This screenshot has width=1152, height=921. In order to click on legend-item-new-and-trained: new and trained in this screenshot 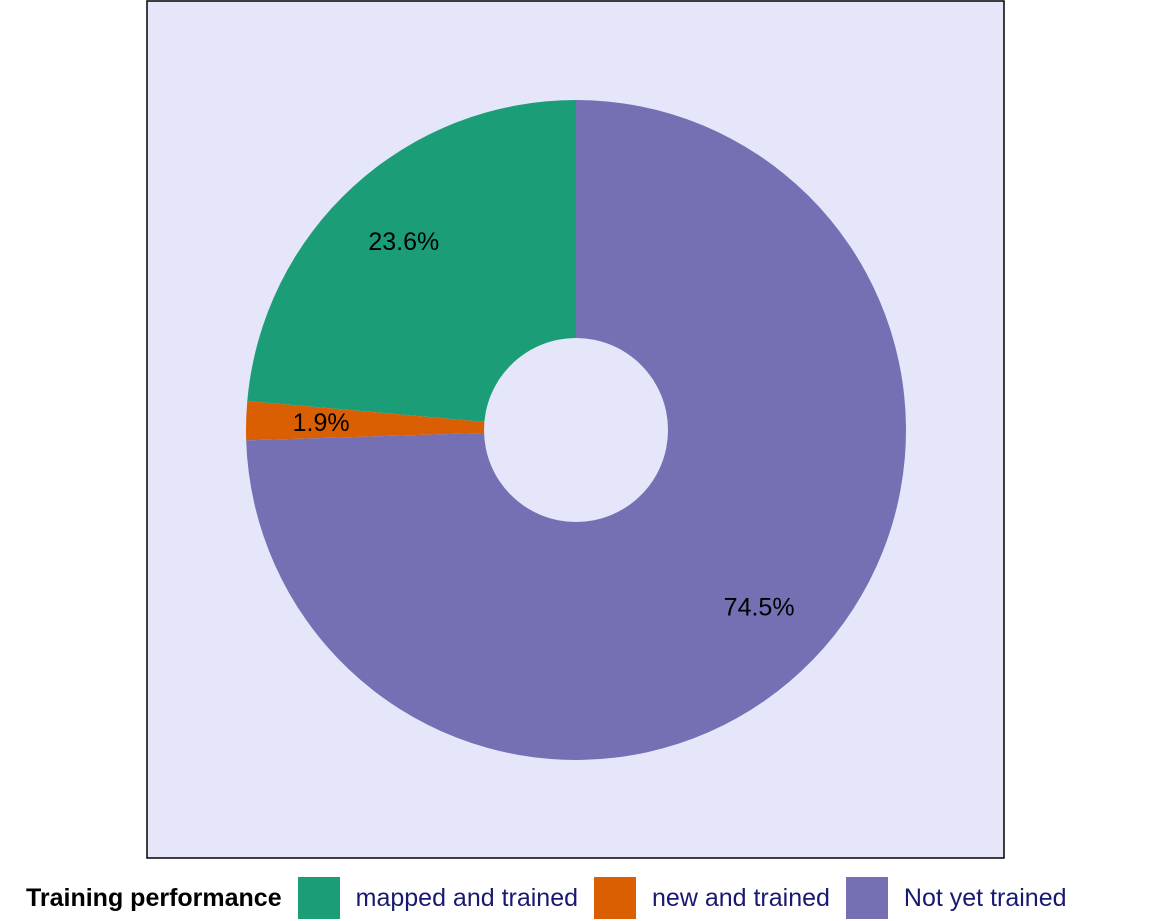, I will do `click(712, 898)`.